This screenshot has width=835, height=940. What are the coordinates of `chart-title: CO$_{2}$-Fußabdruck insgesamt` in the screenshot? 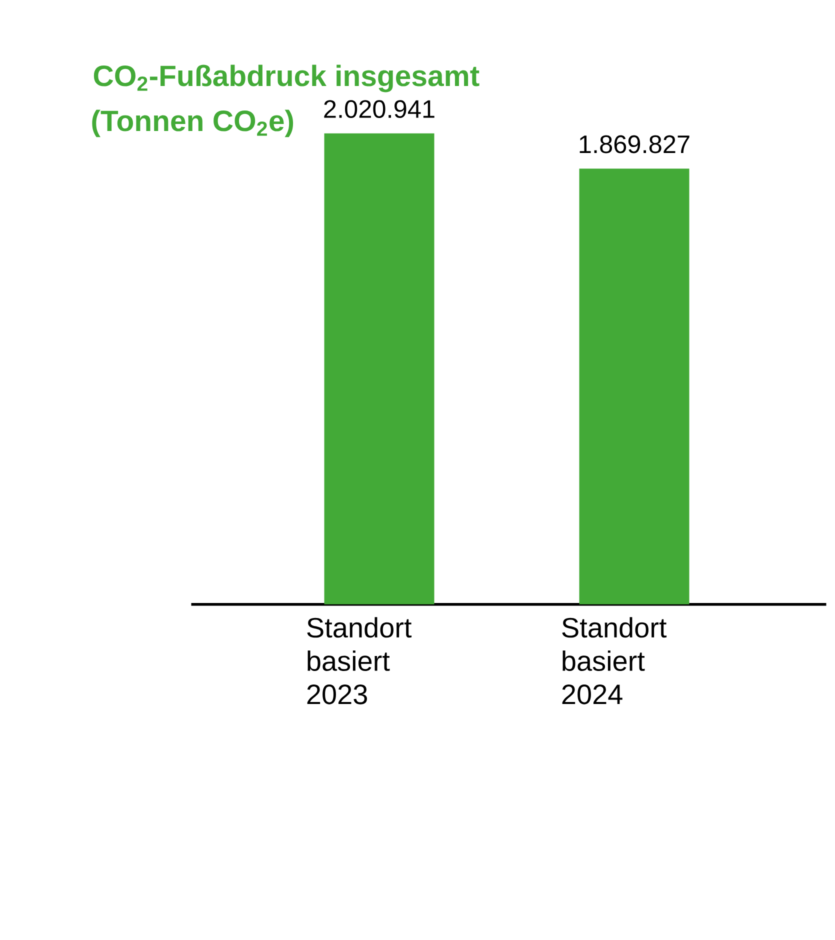 It's located at (287, 78).